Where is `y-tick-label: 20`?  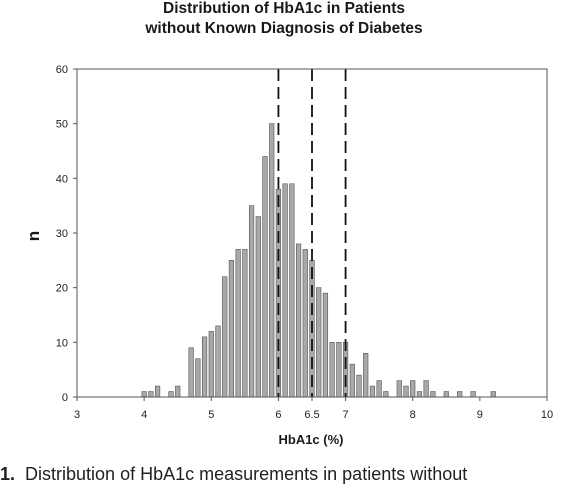 y-tick-label: 20 is located at coordinates (62, 289).